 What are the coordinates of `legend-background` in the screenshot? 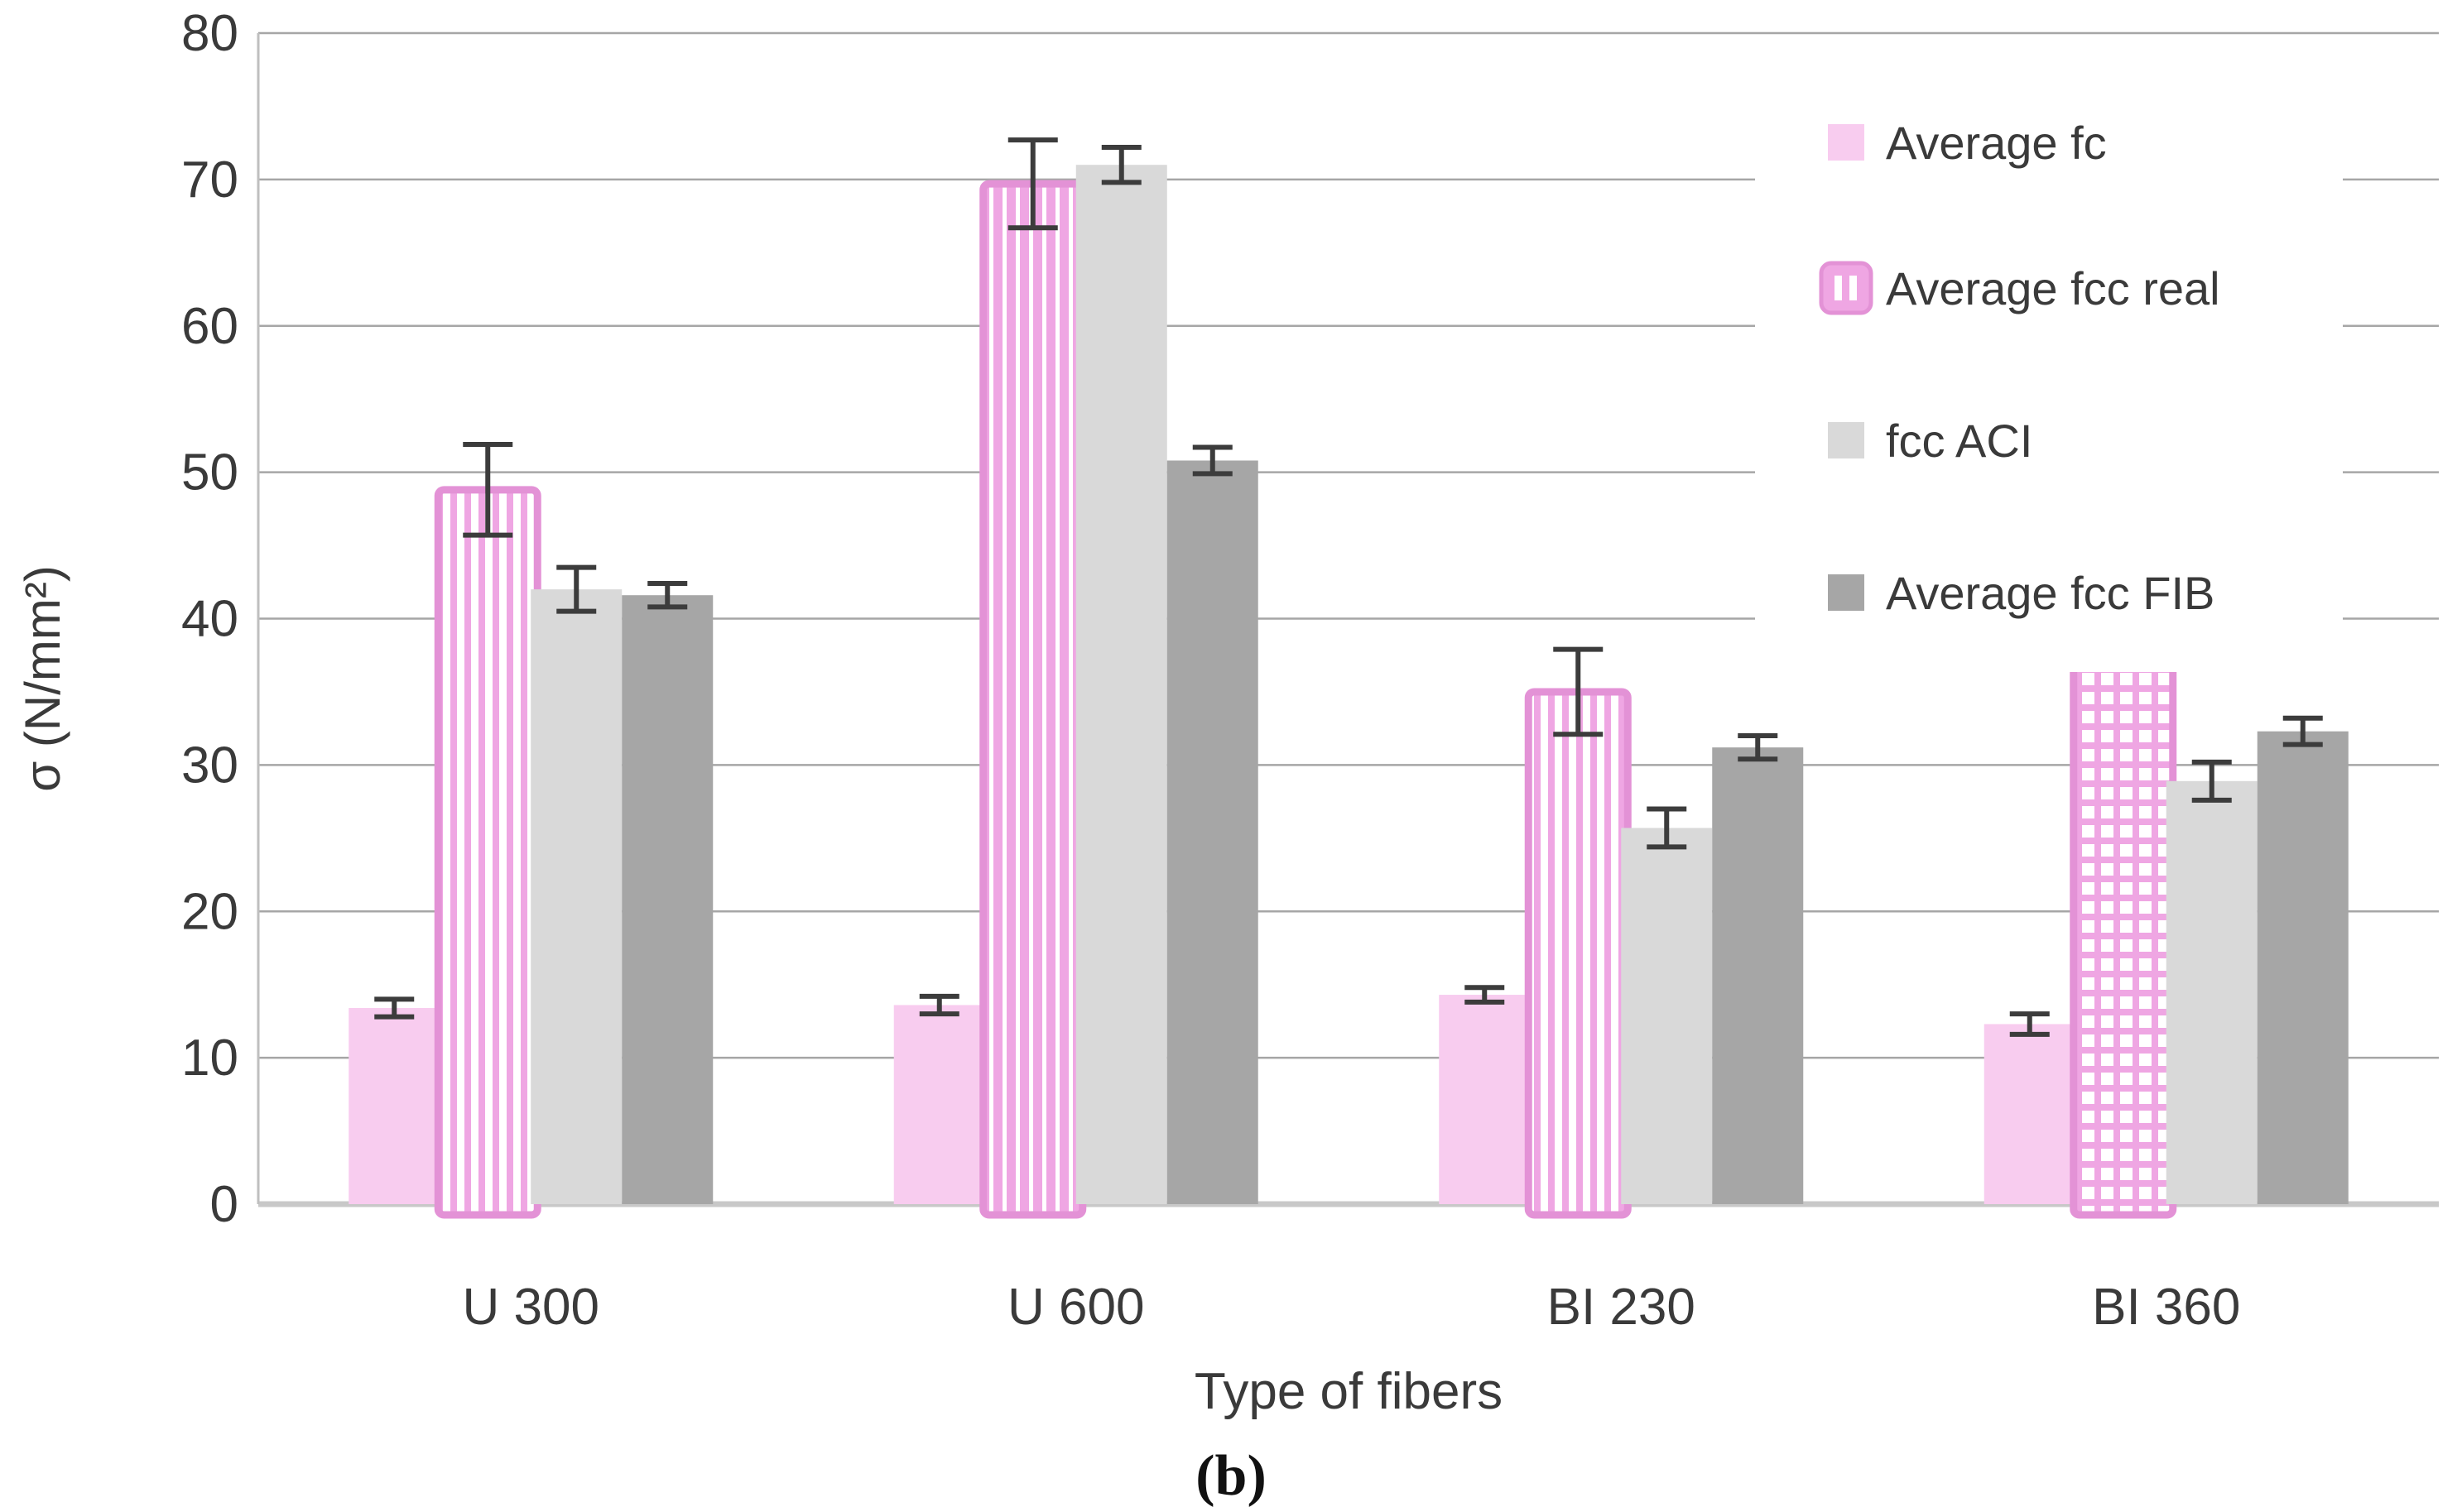 It's located at (2049, 372).